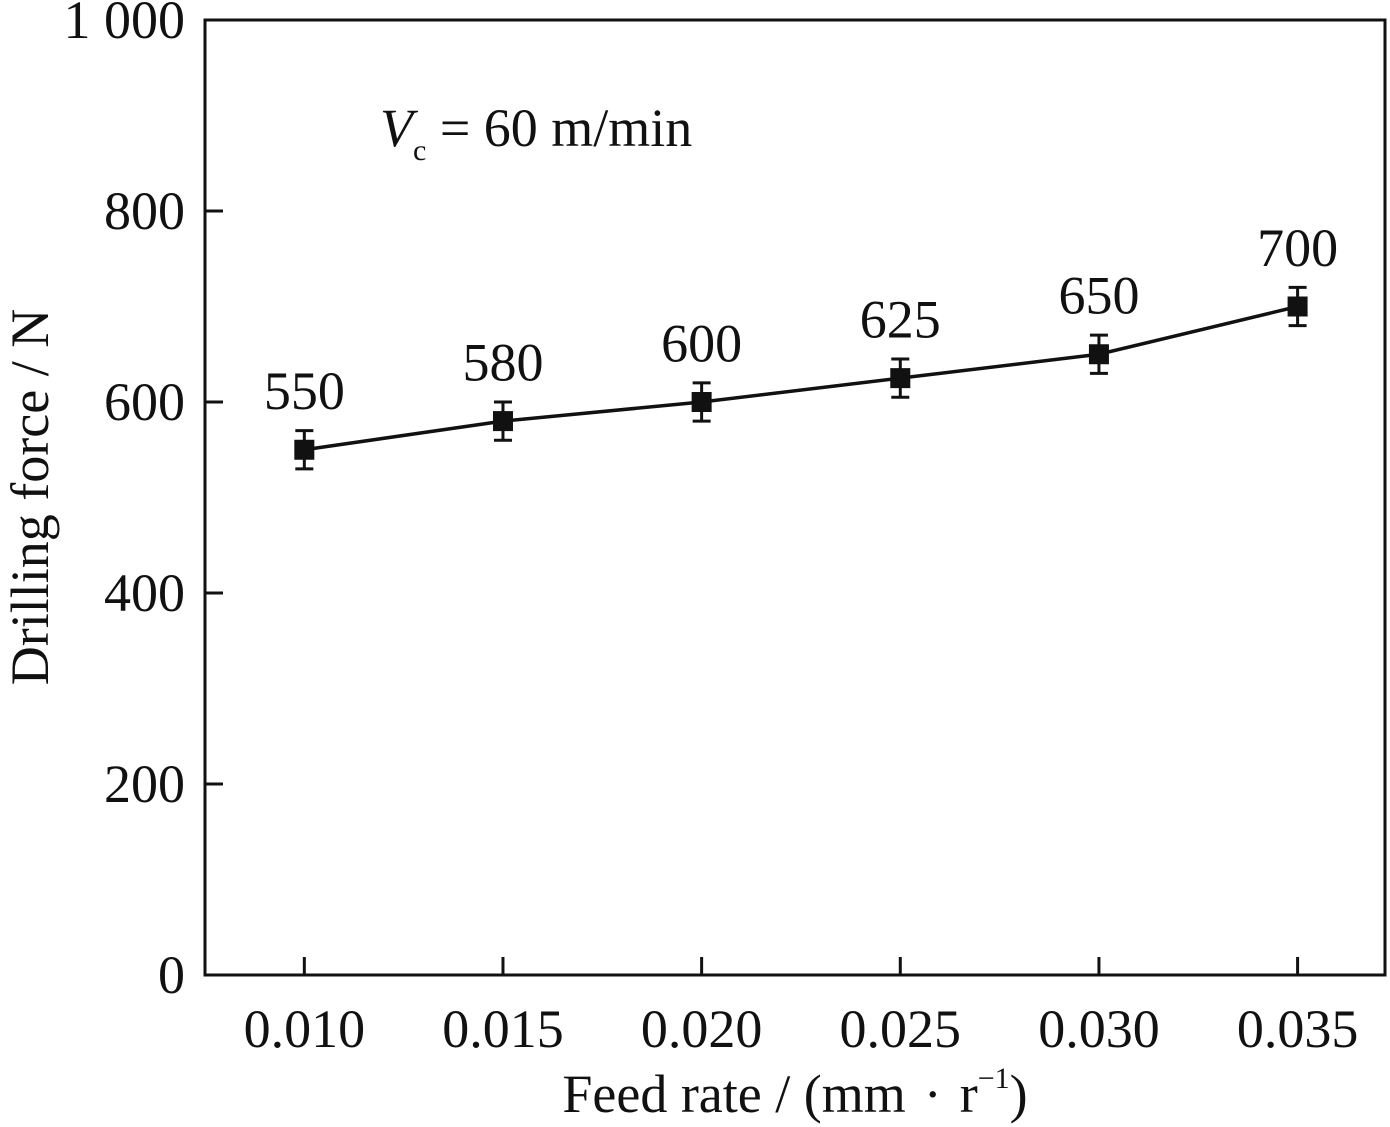 The image size is (1390, 1127). I want to click on x-tick-label: 0.035, so click(1298, 1029).